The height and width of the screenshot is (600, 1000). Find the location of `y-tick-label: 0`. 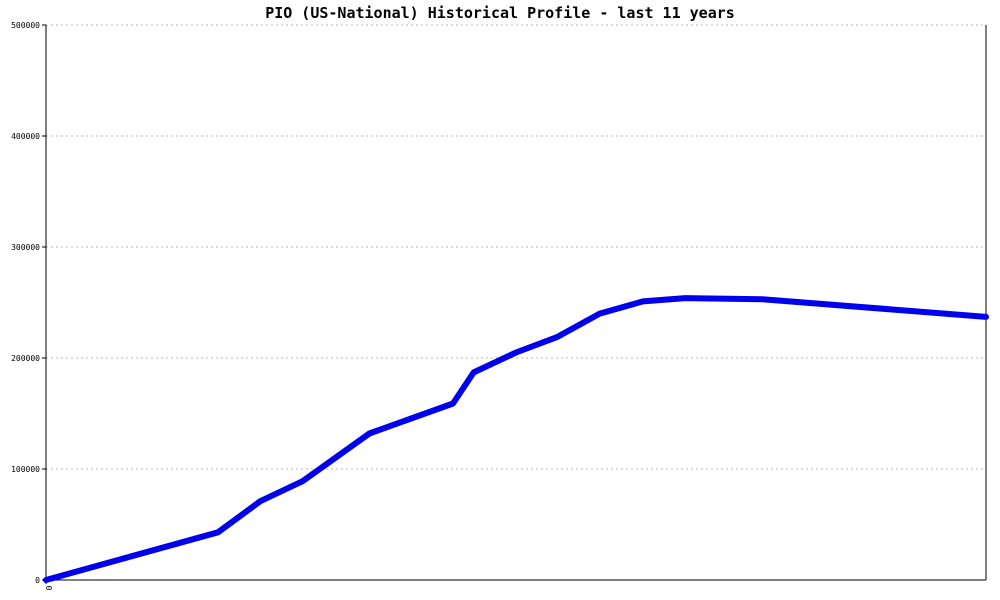

y-tick-label: 0 is located at coordinates (37, 580).